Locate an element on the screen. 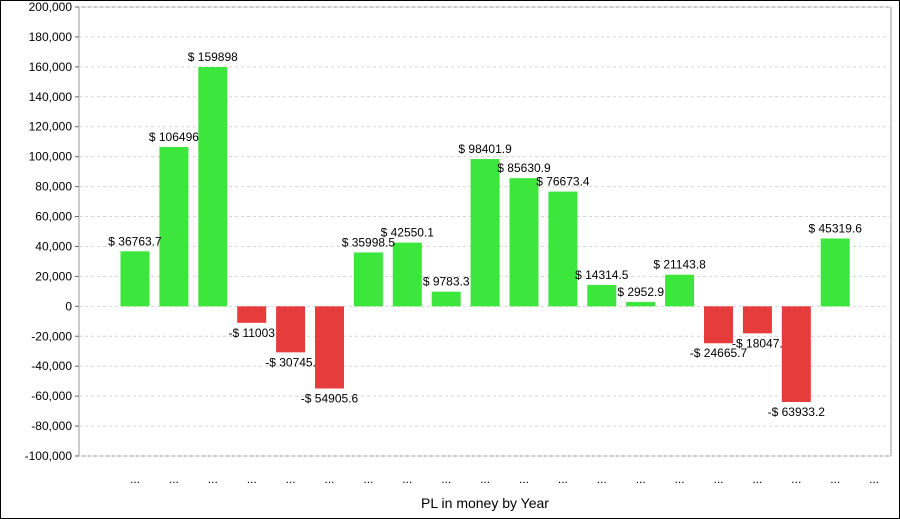 The height and width of the screenshot is (519, 900). data-label: $ 9783.3 is located at coordinates (446, 282).